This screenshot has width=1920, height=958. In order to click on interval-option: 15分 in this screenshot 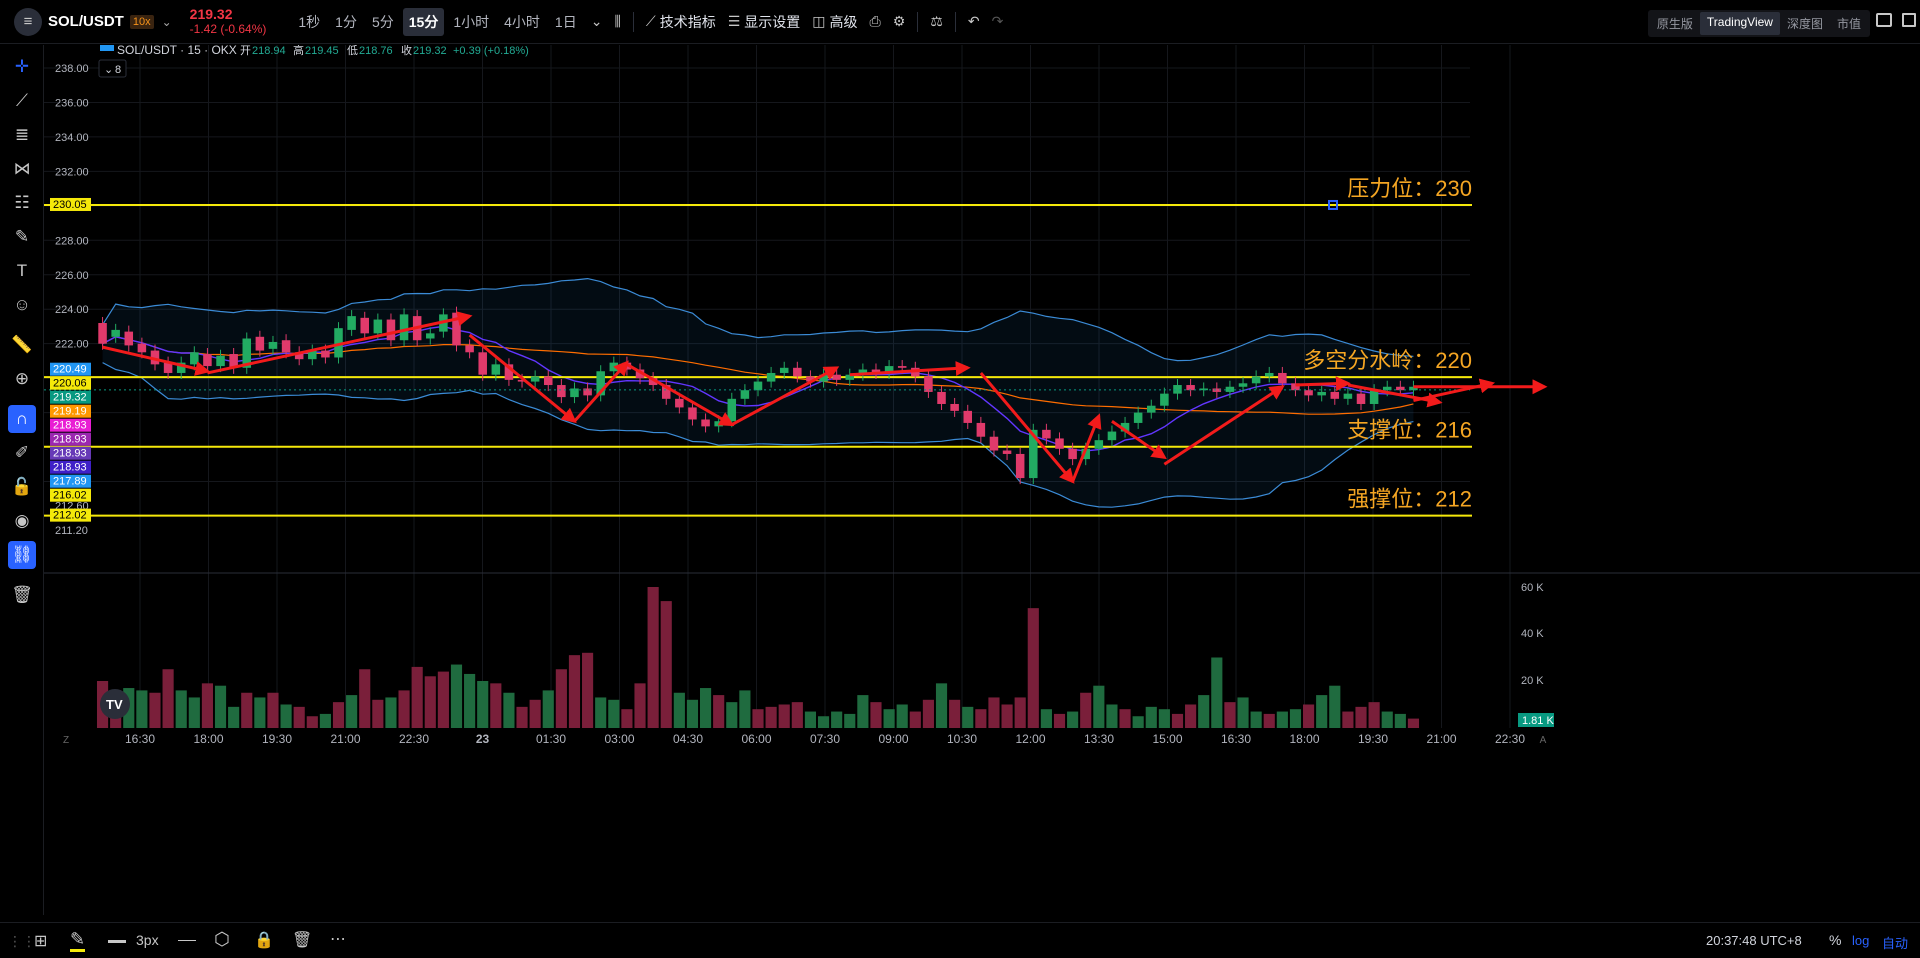, I will do `click(423, 21)`.